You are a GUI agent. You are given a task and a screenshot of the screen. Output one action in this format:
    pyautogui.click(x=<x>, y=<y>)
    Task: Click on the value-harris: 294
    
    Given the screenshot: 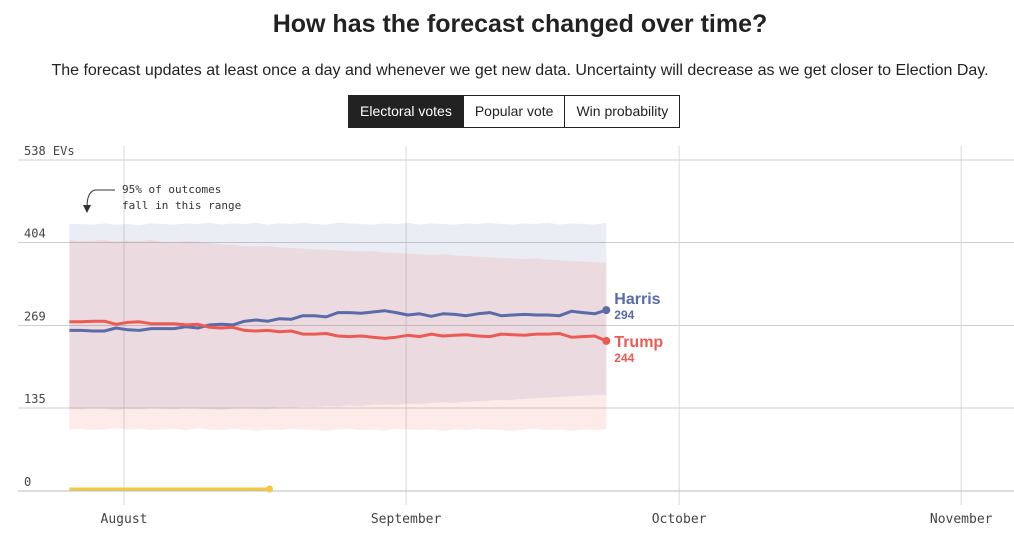 What is the action you would take?
    pyautogui.click(x=624, y=315)
    